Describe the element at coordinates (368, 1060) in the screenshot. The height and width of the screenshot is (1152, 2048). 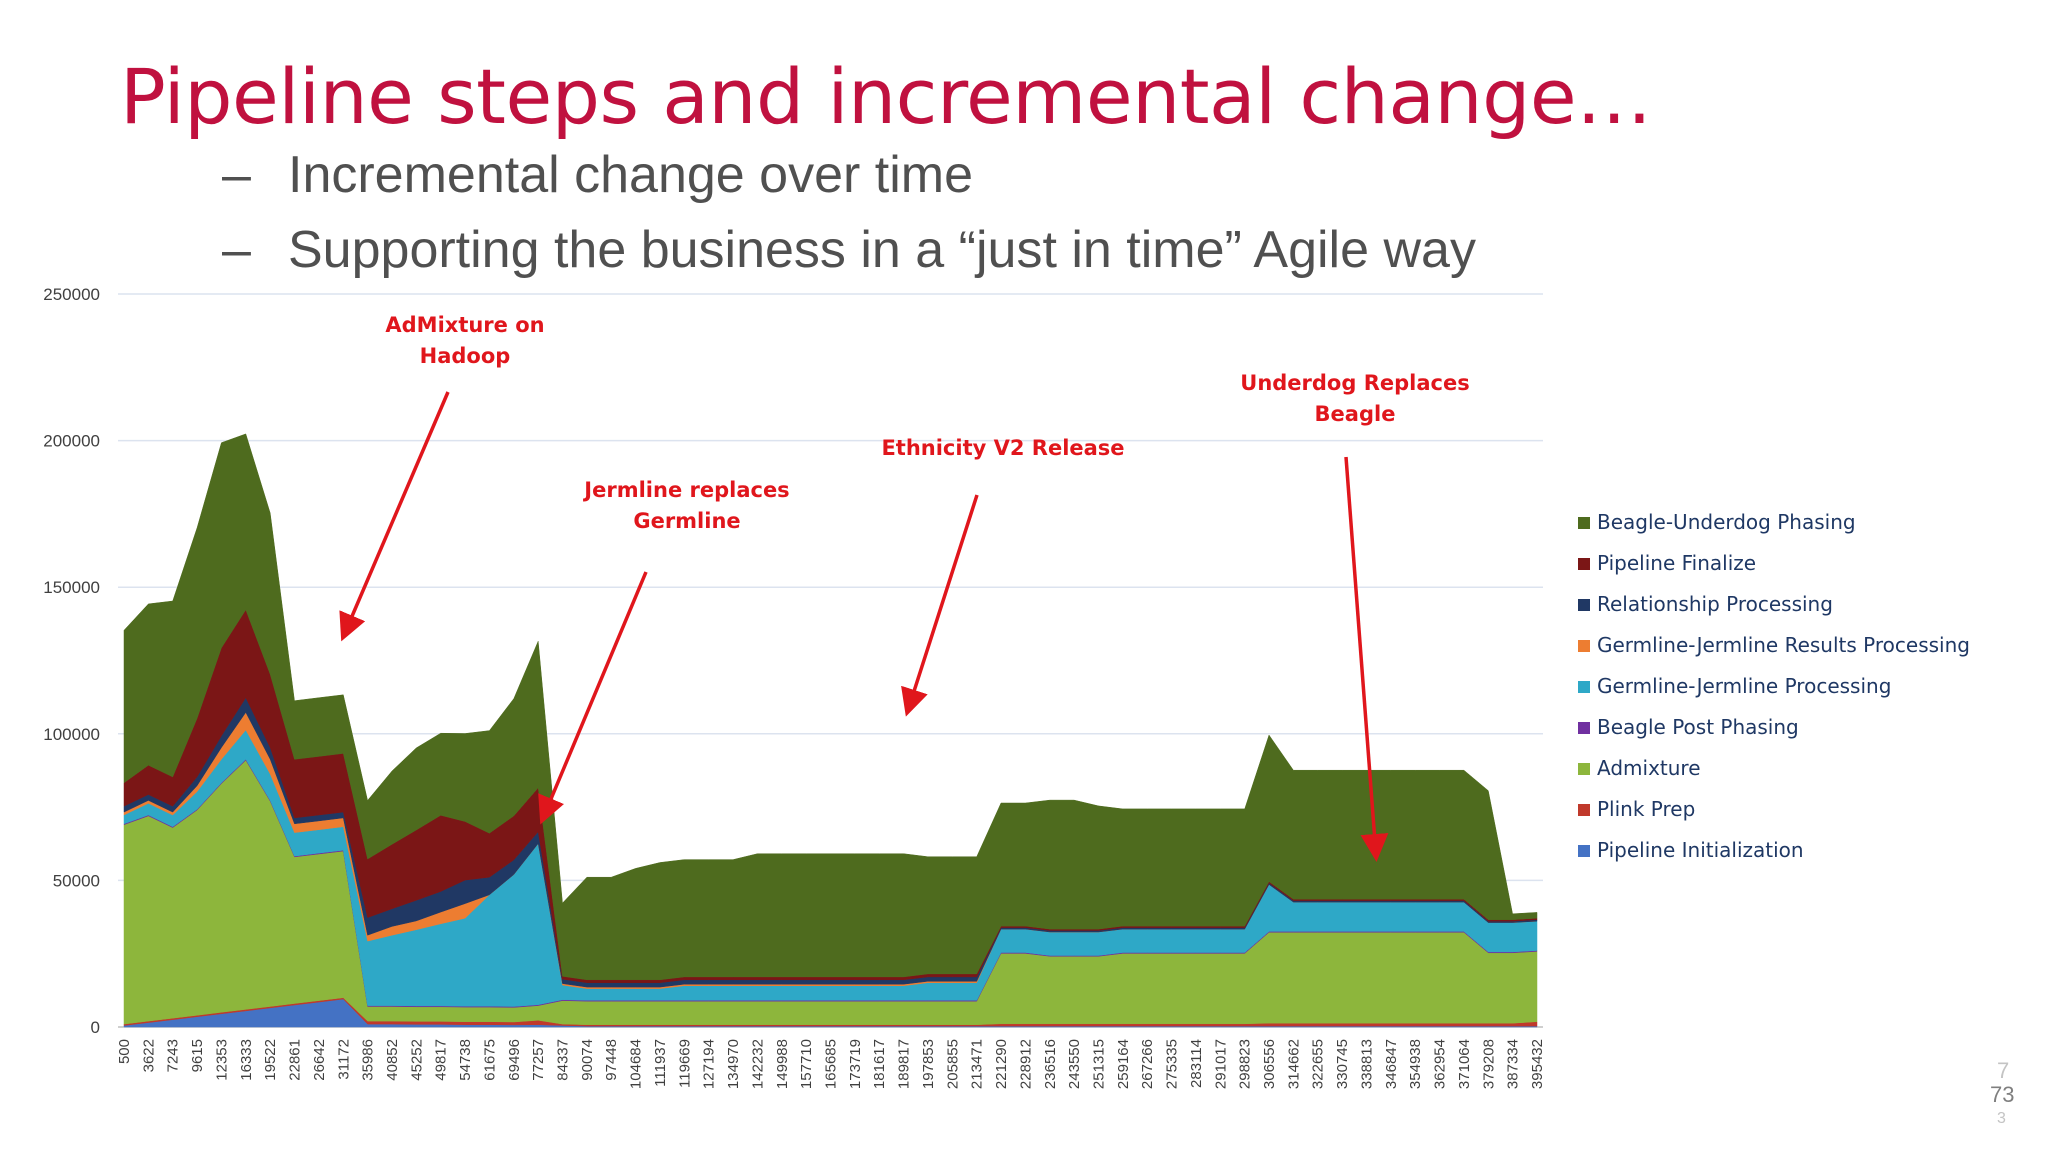
I see `x-tick-label: 35986` at that location.